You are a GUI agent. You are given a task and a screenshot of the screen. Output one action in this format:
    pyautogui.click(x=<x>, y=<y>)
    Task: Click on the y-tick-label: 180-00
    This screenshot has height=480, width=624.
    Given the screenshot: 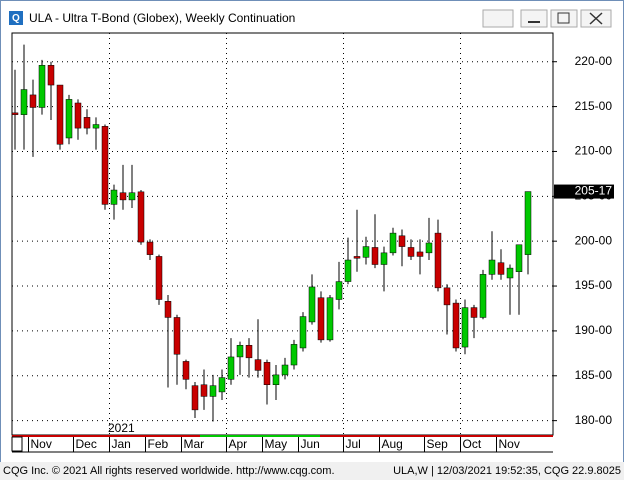 What is the action you would take?
    pyautogui.click(x=594, y=420)
    